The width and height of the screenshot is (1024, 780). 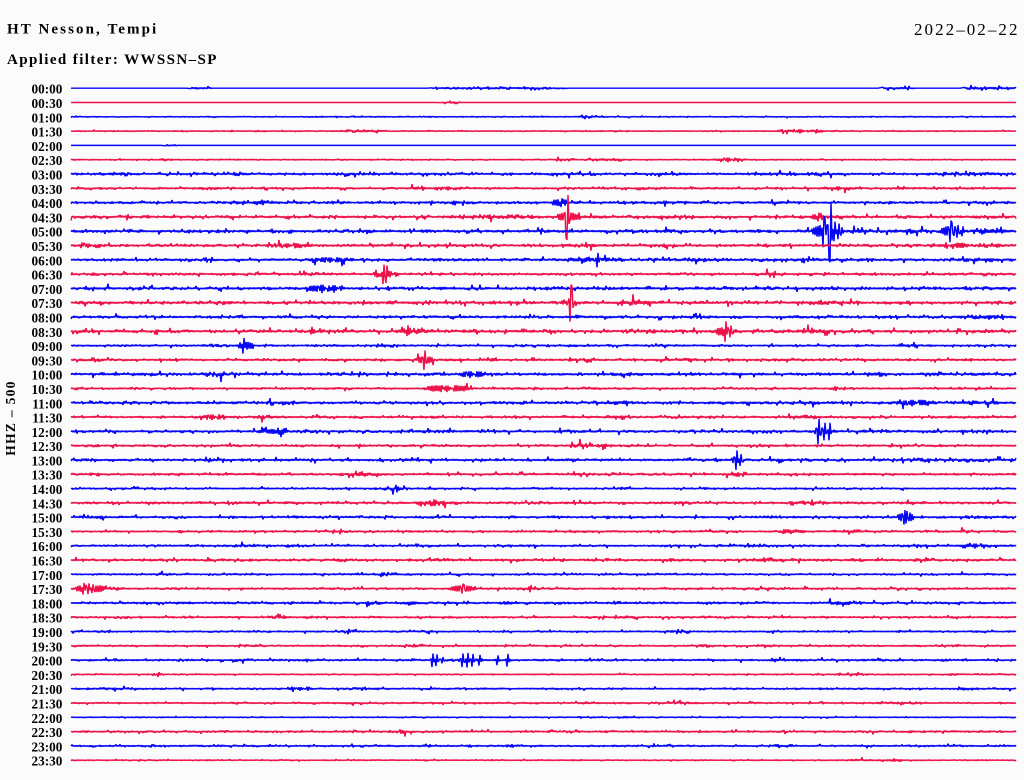 I want to click on svg-text: 04:00, so click(x=47, y=203).